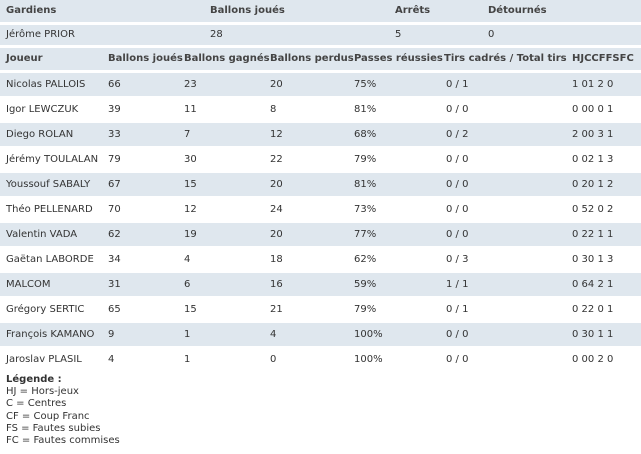  I want to click on player-name: Jérémy TOULALAN, so click(52, 159).